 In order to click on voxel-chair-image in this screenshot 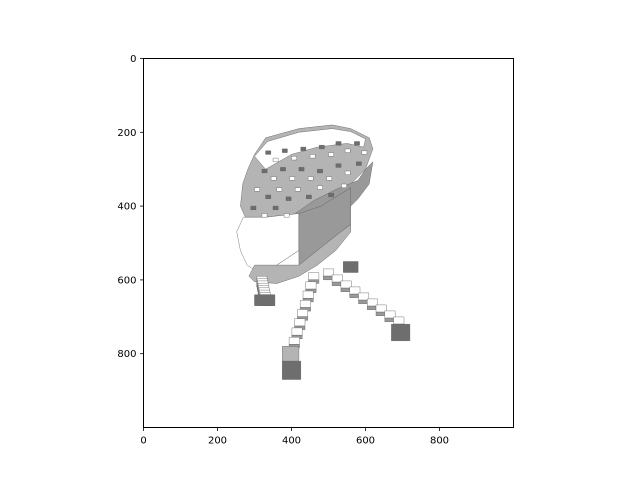, I will do `click(323, 252)`.